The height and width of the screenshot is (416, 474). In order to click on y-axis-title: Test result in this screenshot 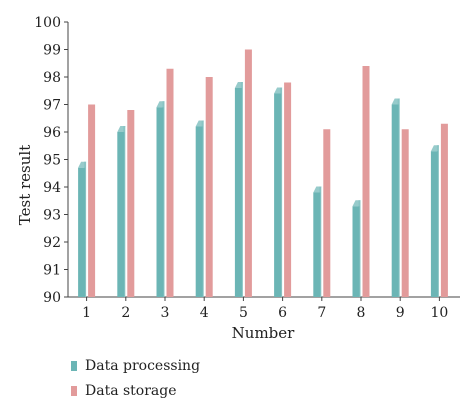, I will do `click(25, 185)`.